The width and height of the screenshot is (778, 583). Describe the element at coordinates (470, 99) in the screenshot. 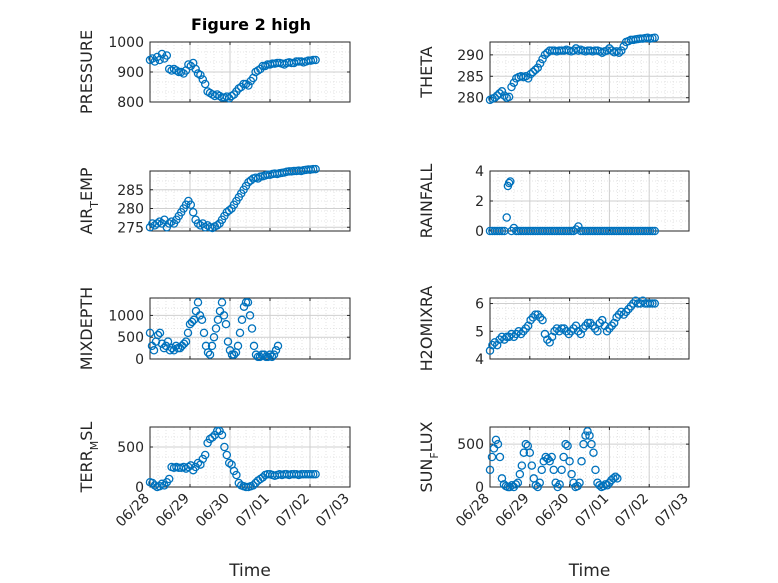

I see `y-tick-label: 280` at that location.